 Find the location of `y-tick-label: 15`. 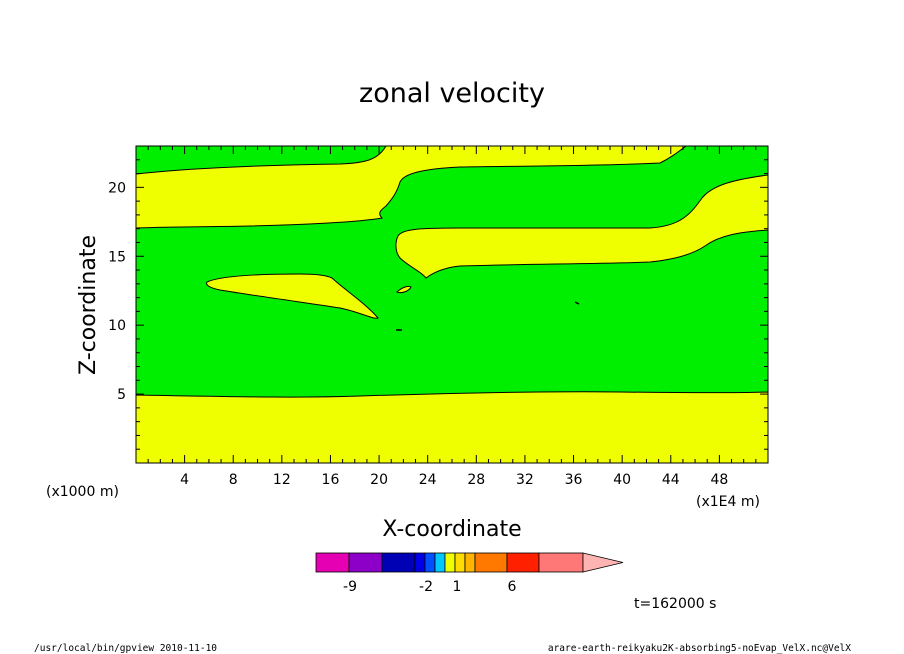

y-tick-label: 15 is located at coordinates (117, 257).